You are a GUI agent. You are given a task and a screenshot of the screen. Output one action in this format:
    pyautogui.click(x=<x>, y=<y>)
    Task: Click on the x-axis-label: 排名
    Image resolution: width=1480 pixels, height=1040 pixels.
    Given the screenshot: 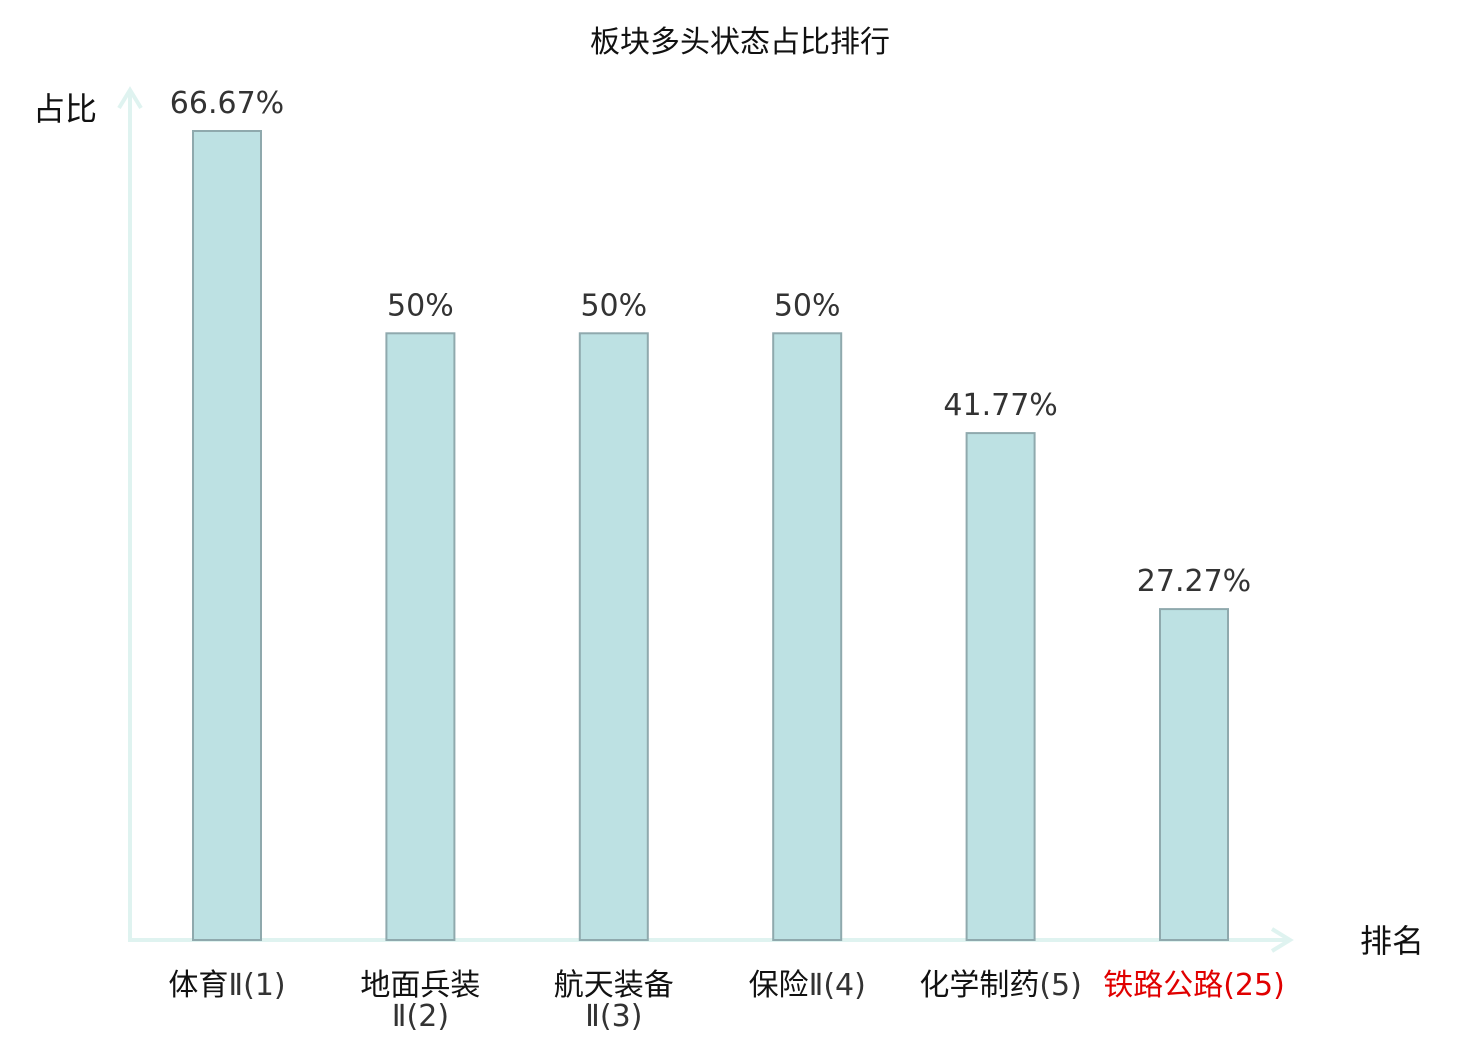 What is the action you would take?
    pyautogui.click(x=1392, y=941)
    